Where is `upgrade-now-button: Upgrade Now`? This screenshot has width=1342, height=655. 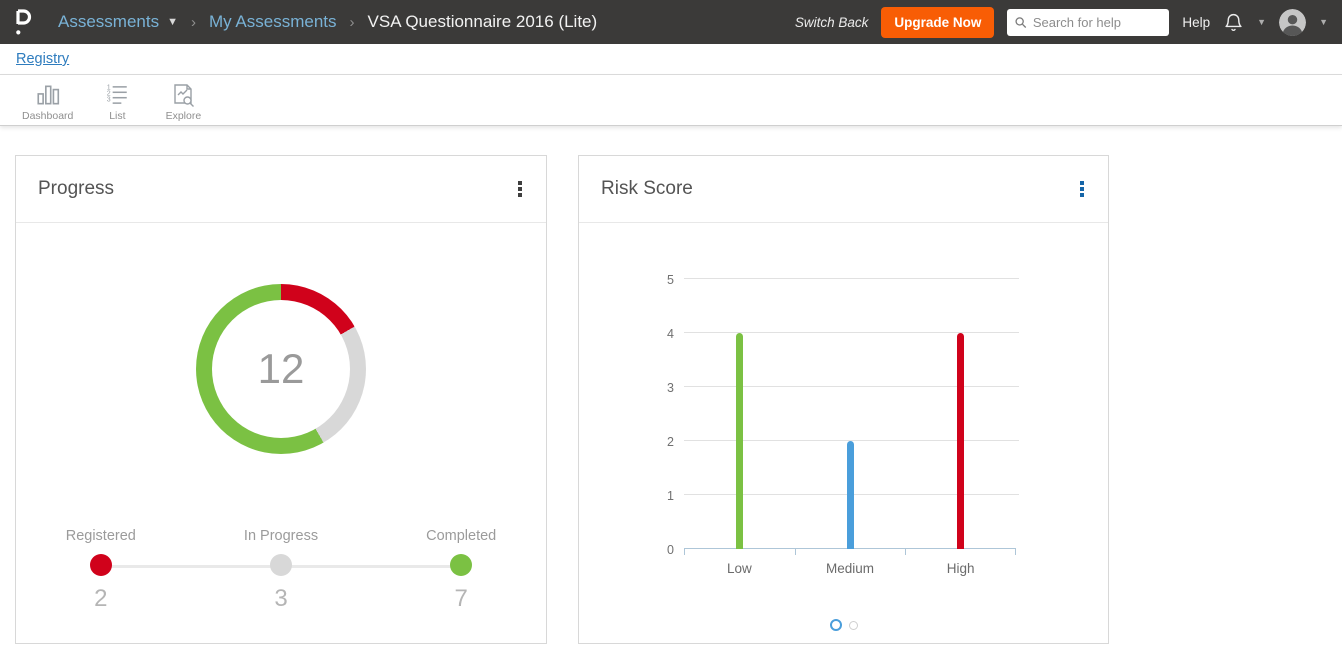
upgrade-now-button: Upgrade Now is located at coordinates (938, 22).